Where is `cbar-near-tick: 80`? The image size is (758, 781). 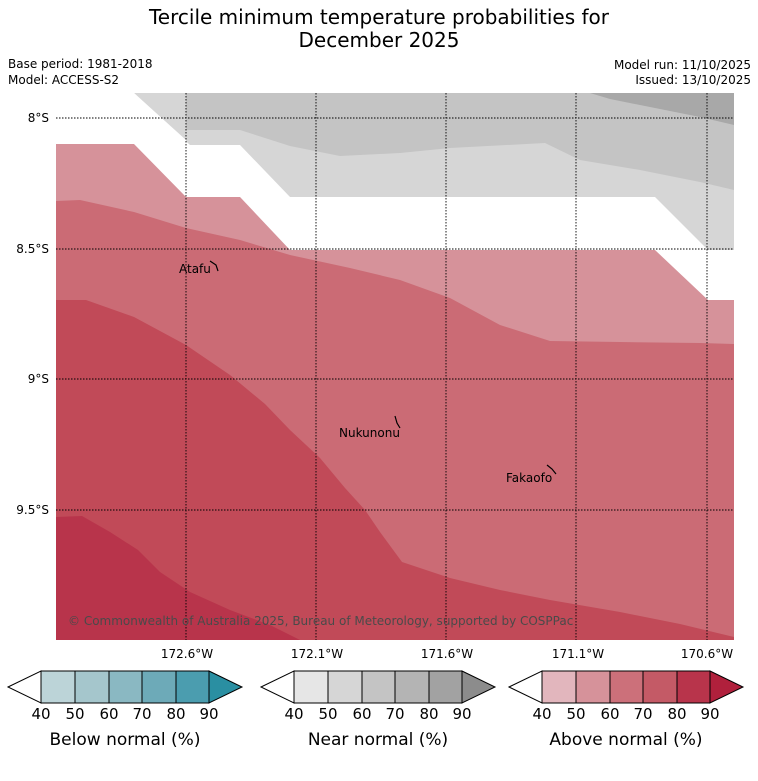
cbar-near-tick: 80 is located at coordinates (429, 714).